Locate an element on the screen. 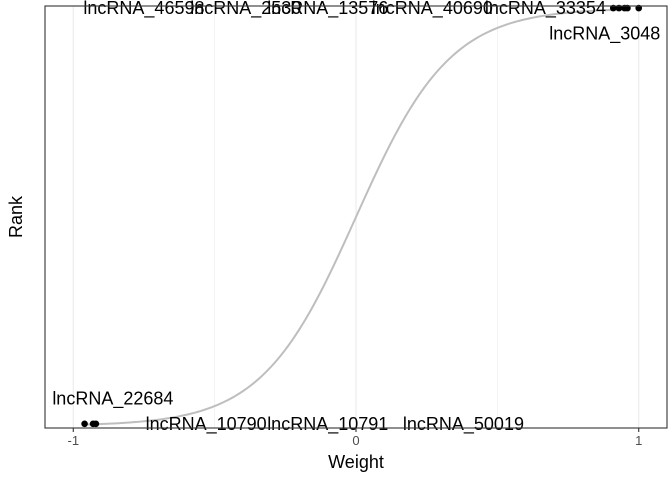  point-label: lncRNA_3048 is located at coordinates (604, 33).